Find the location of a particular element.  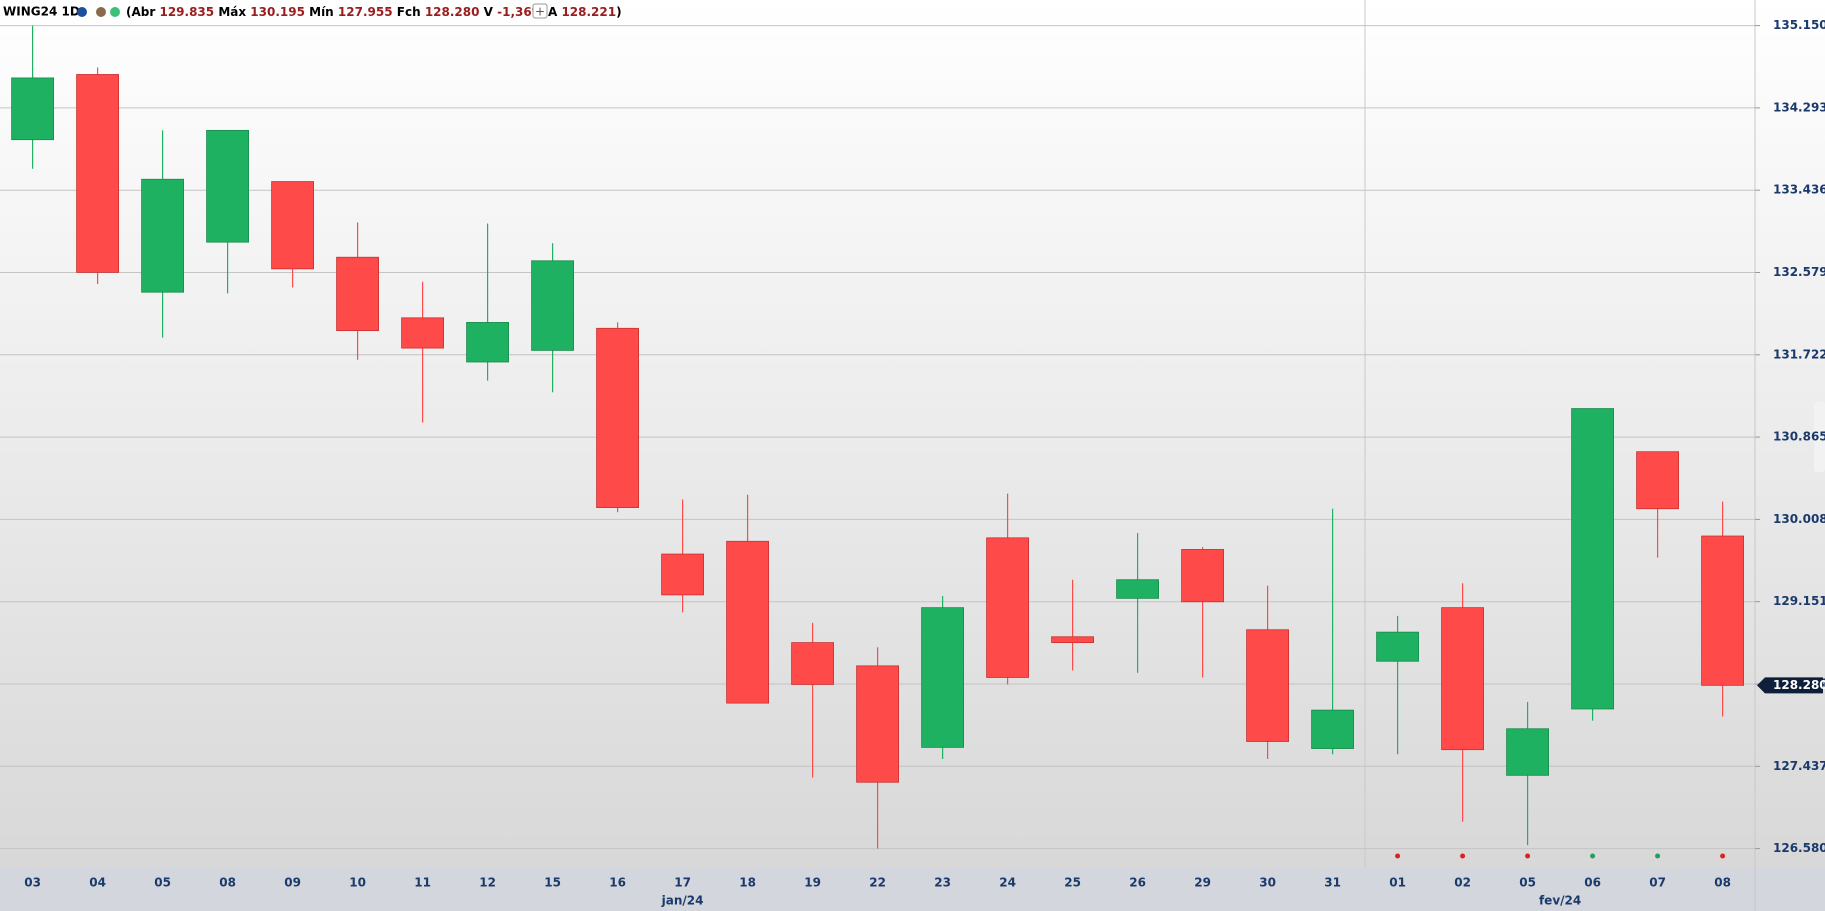

x-tick-label: 11 is located at coordinates (422, 883).